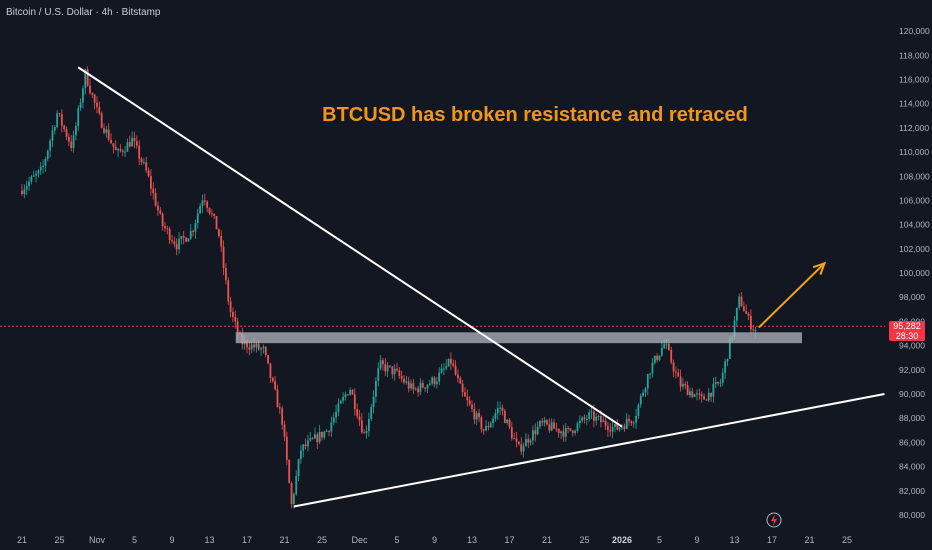  Describe the element at coordinates (518, 338) in the screenshot. I see `resistance-zone` at that location.